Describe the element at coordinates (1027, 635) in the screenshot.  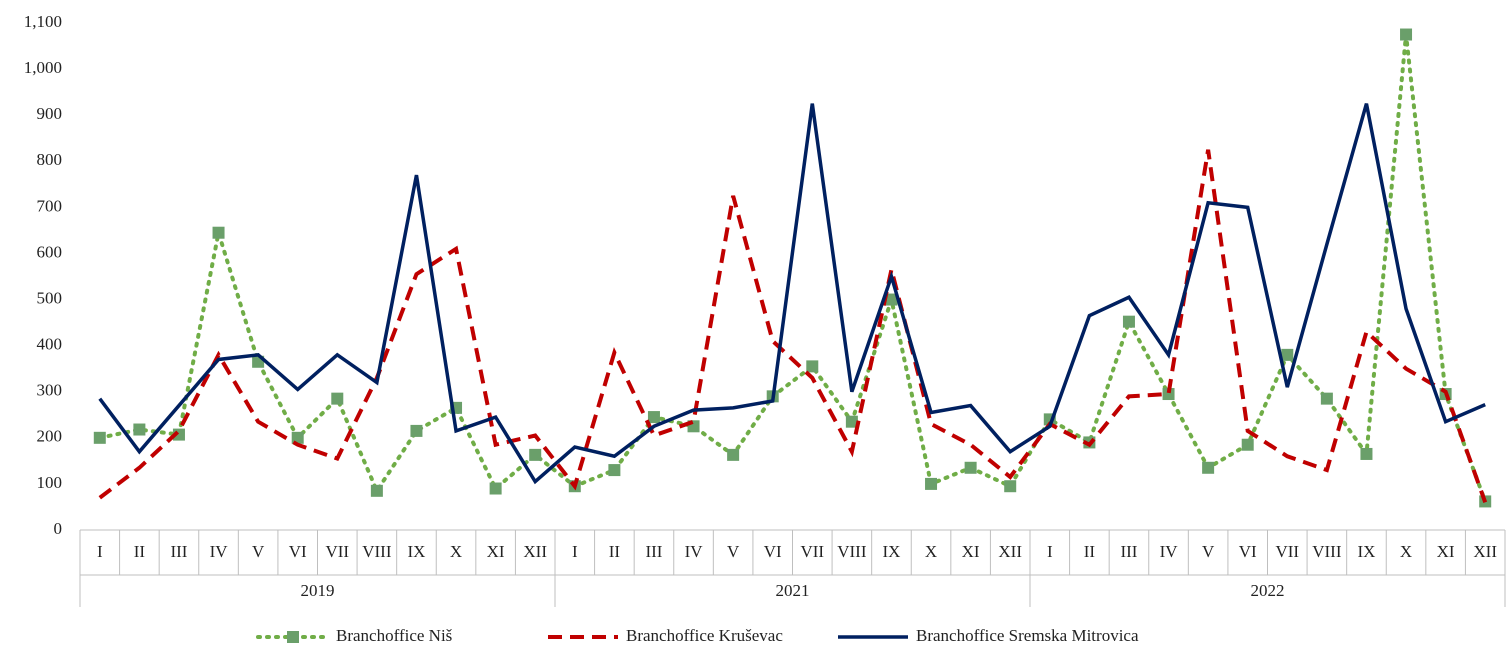
I see `legend-label: Branchoffice Sremska Mitrovica` at that location.